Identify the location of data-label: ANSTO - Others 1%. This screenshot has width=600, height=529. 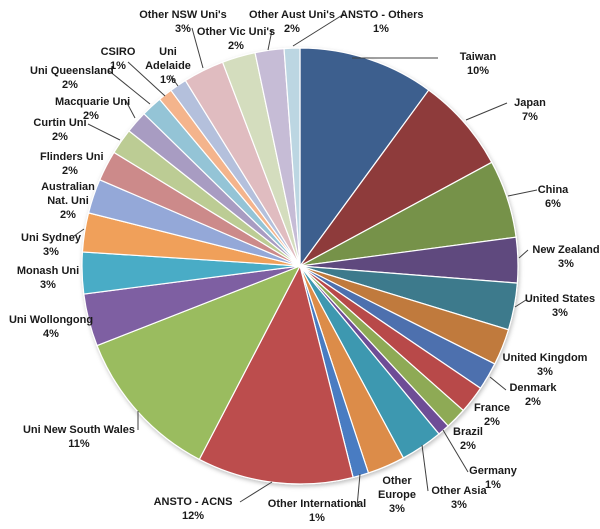
(382, 22).